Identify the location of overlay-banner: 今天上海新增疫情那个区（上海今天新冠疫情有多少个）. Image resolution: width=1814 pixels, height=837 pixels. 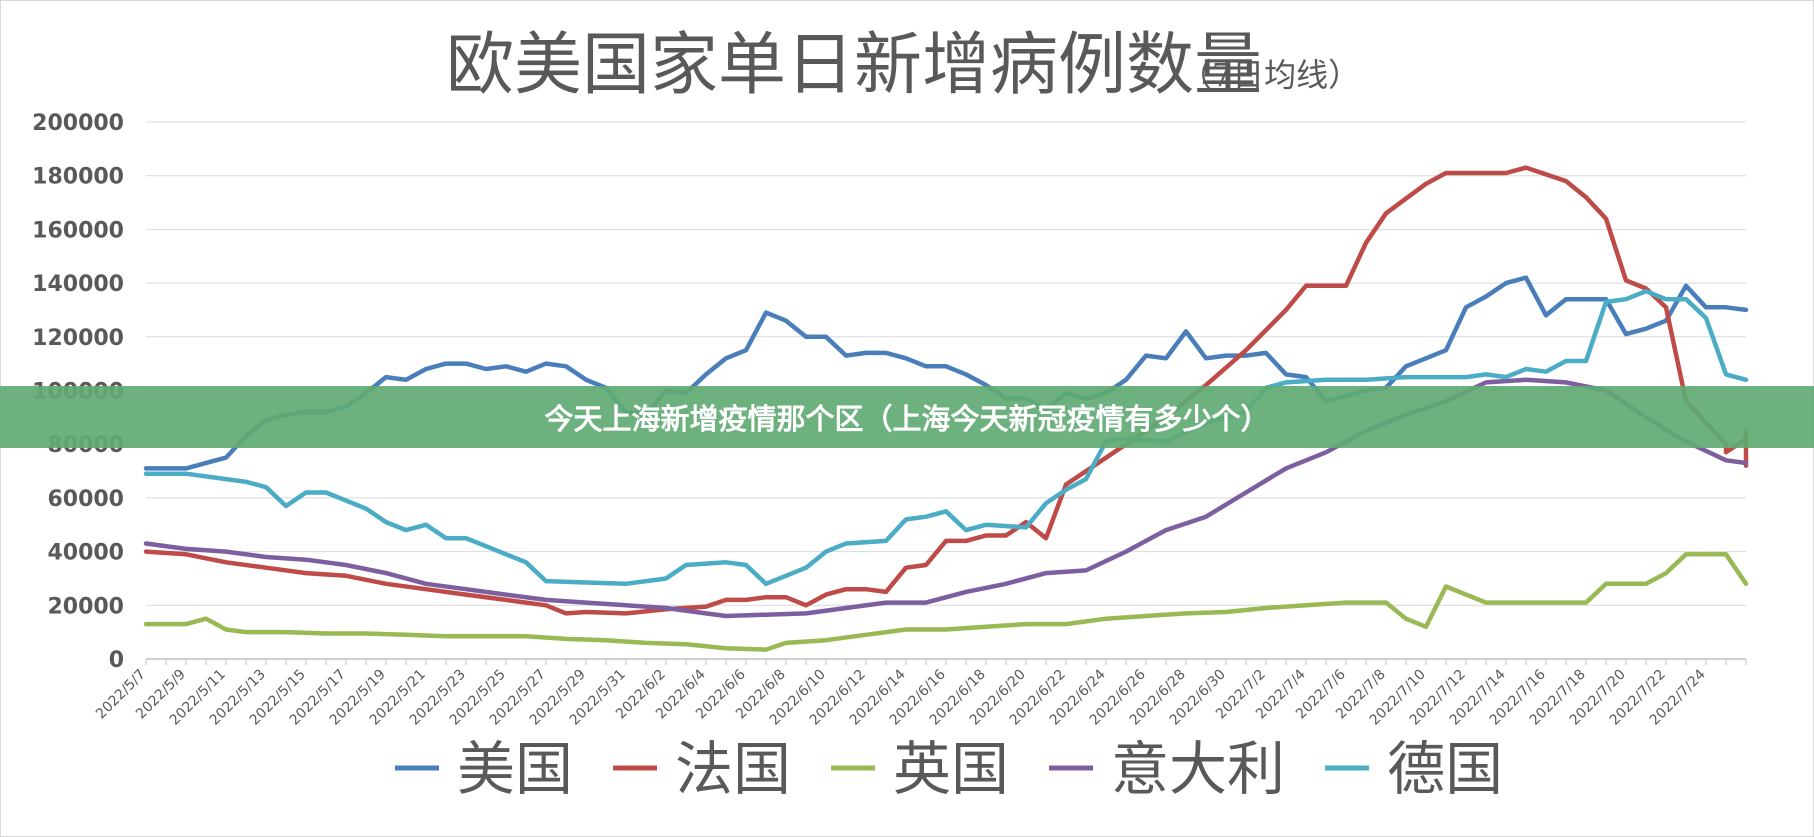
(907, 417).